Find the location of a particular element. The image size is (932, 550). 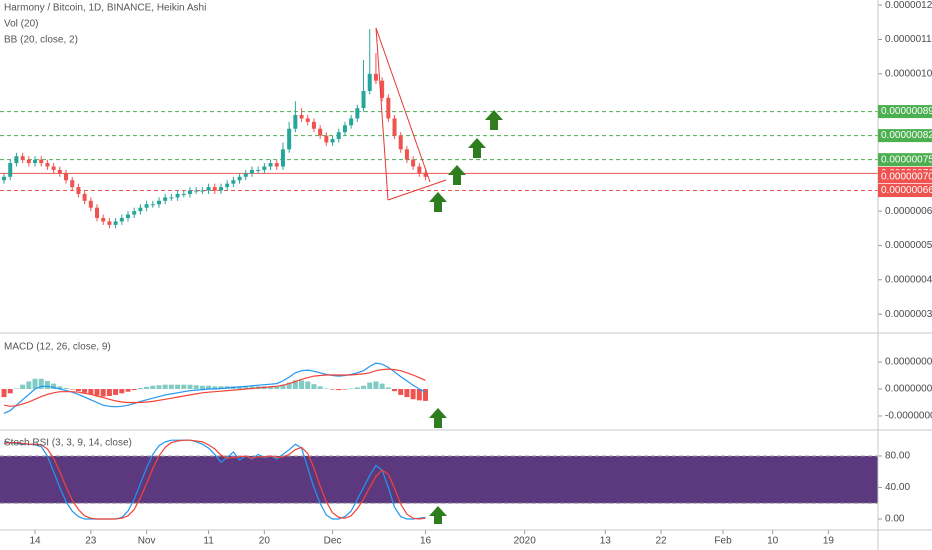

price-badge-label: 0.00000070 is located at coordinates (906, 176).